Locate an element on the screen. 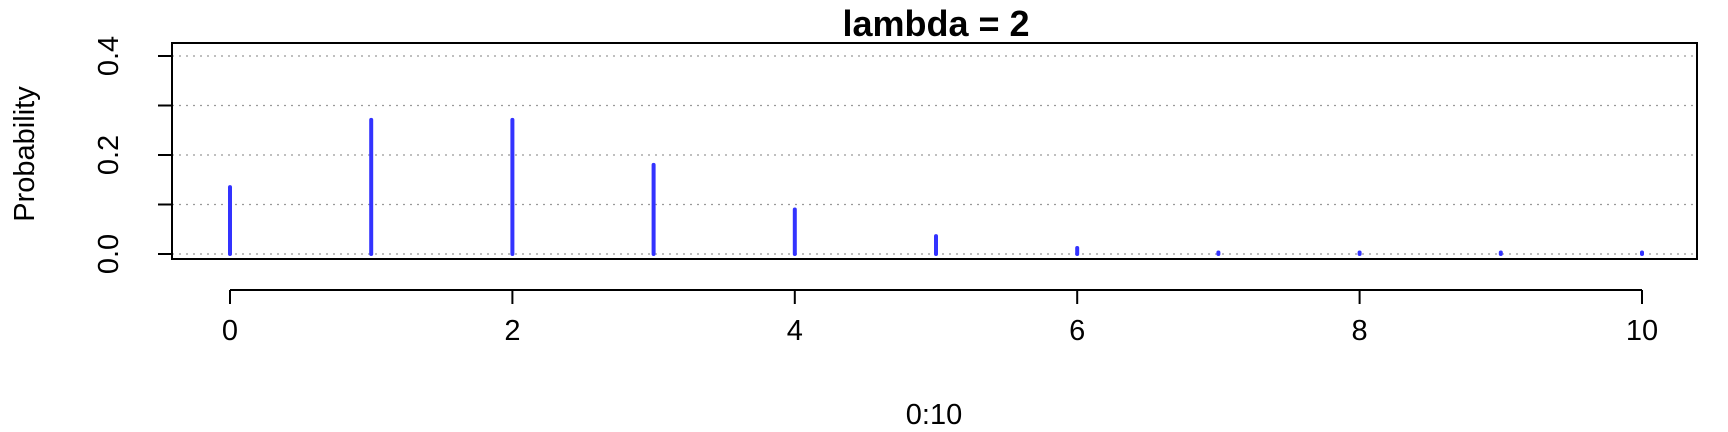  y-axis: 0.0 0.2 0.4 is located at coordinates (132, 155).